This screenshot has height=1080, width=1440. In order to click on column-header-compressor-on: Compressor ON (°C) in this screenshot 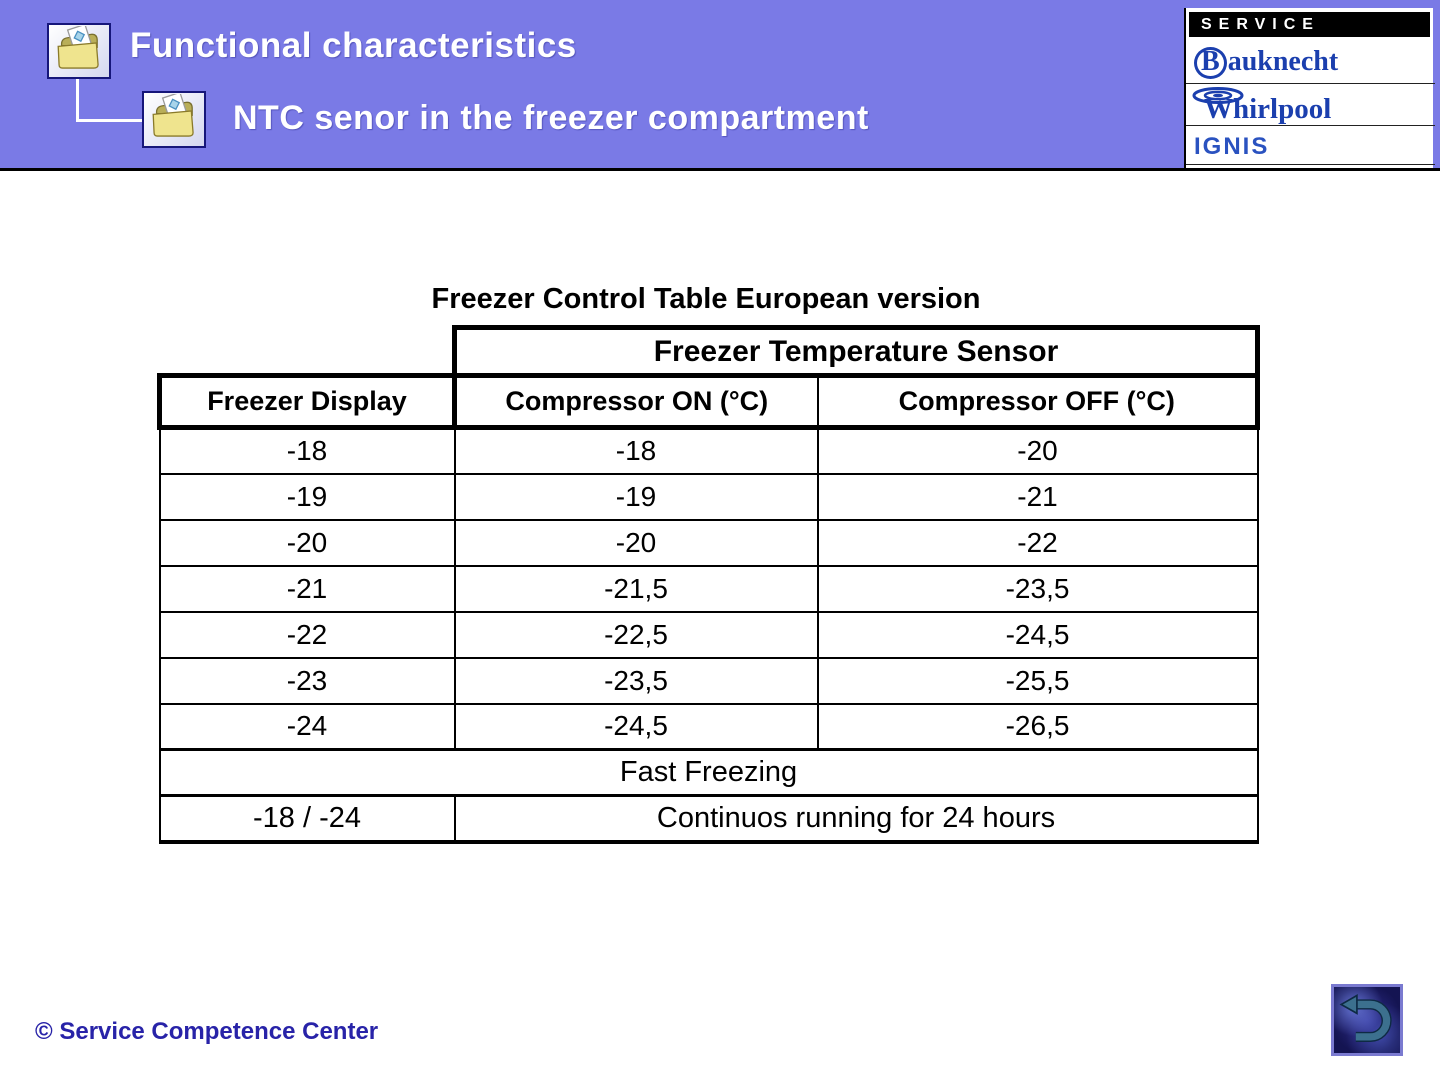, I will do `click(635, 401)`.